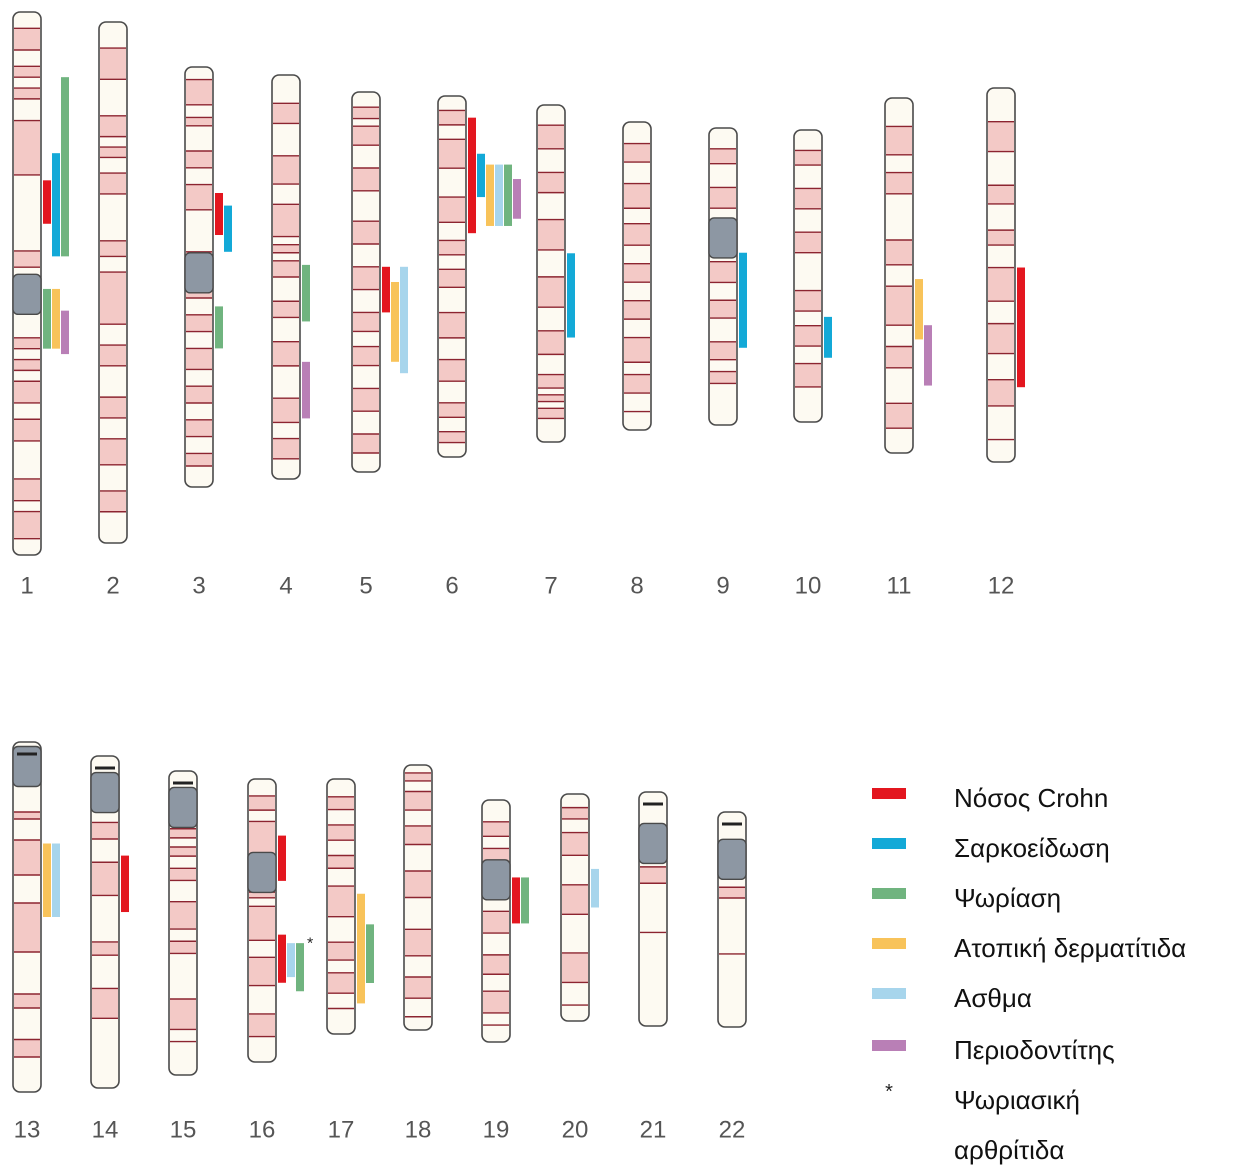  I want to click on chromosome-label: 13, so click(27, 1129).